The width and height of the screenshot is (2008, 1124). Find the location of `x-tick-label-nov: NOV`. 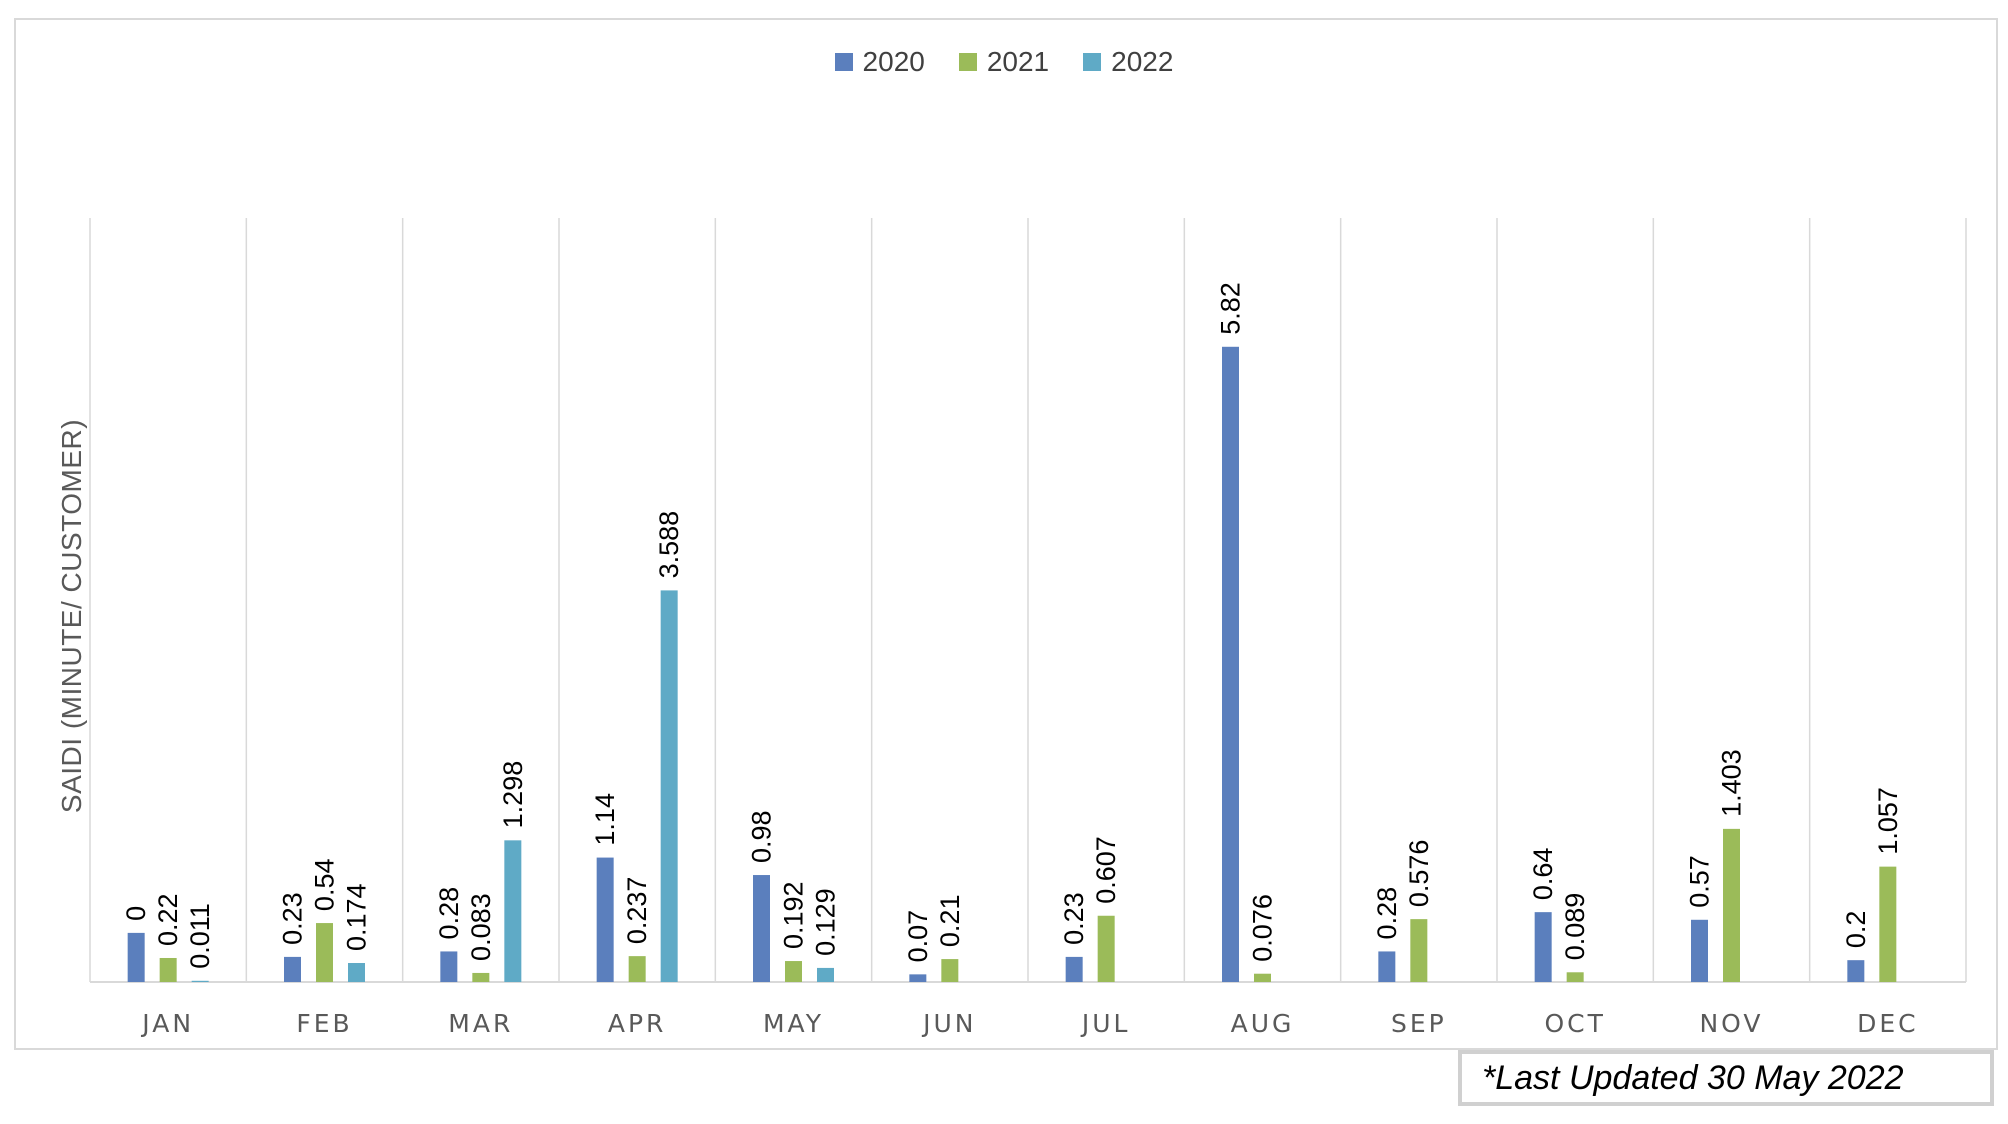

x-tick-label-nov: NOV is located at coordinates (1731, 1023).